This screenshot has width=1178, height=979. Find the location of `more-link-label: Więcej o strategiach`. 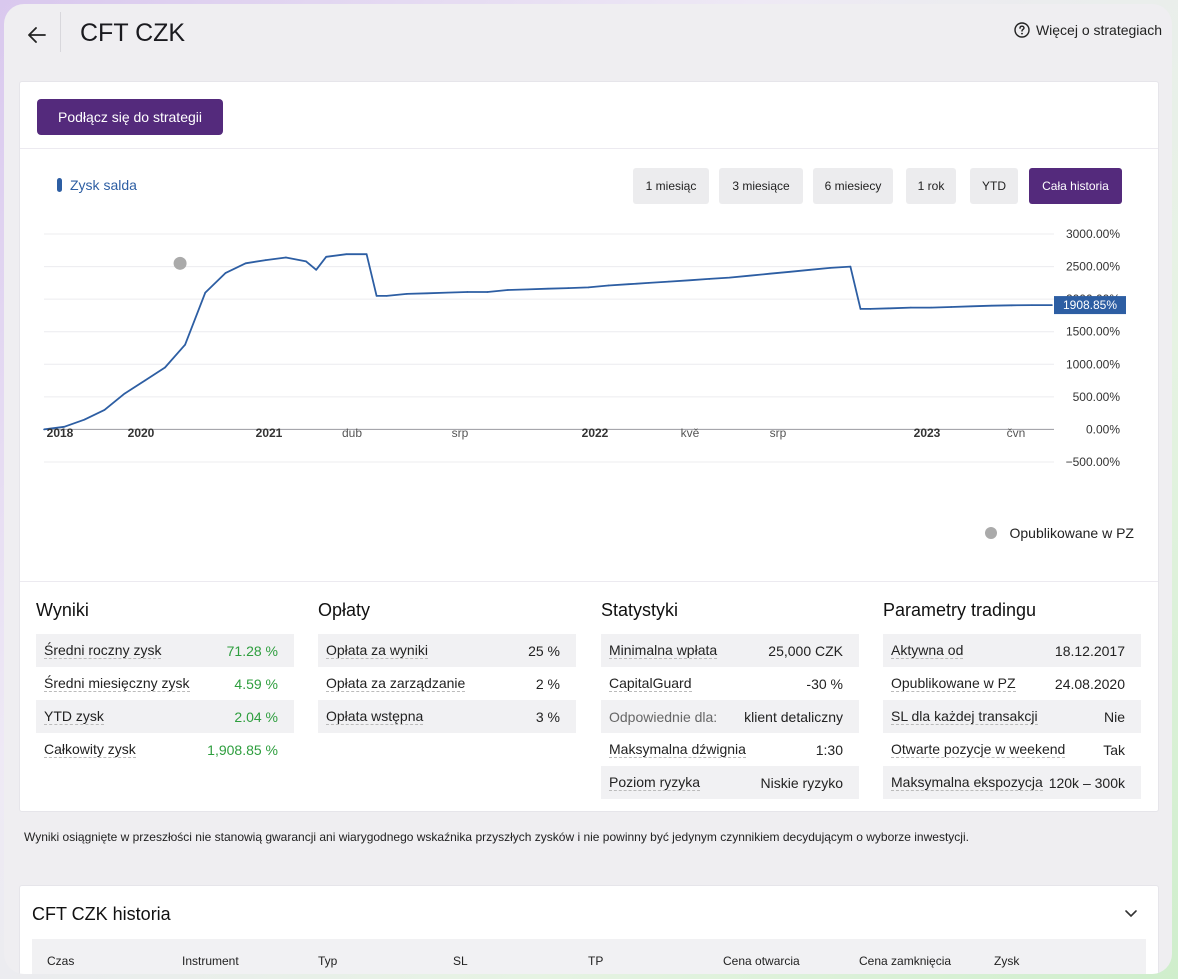

more-link-label: Więcej o strategiach is located at coordinates (1098, 30).